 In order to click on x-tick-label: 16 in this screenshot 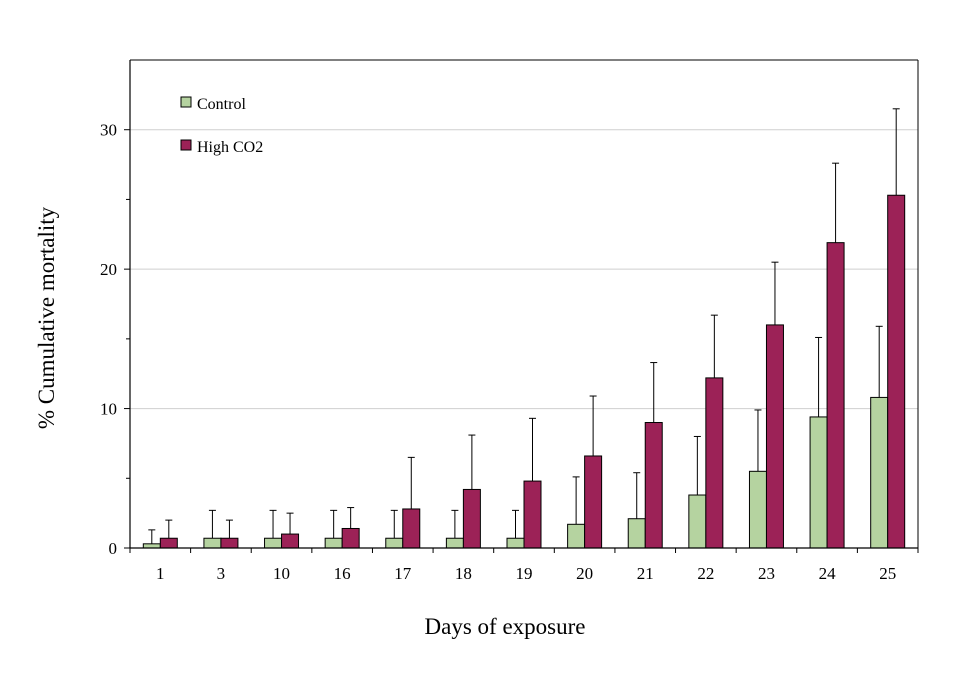, I will do `click(342, 573)`.